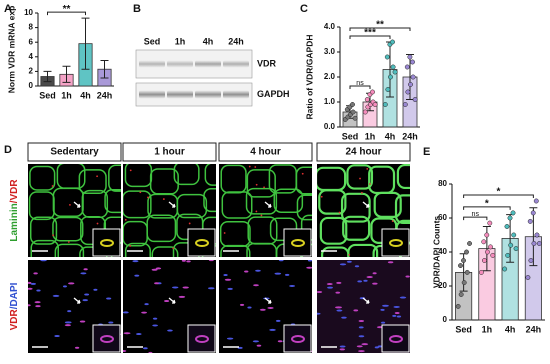  I want to click on y-tick-label: 2, so click(31, 71).